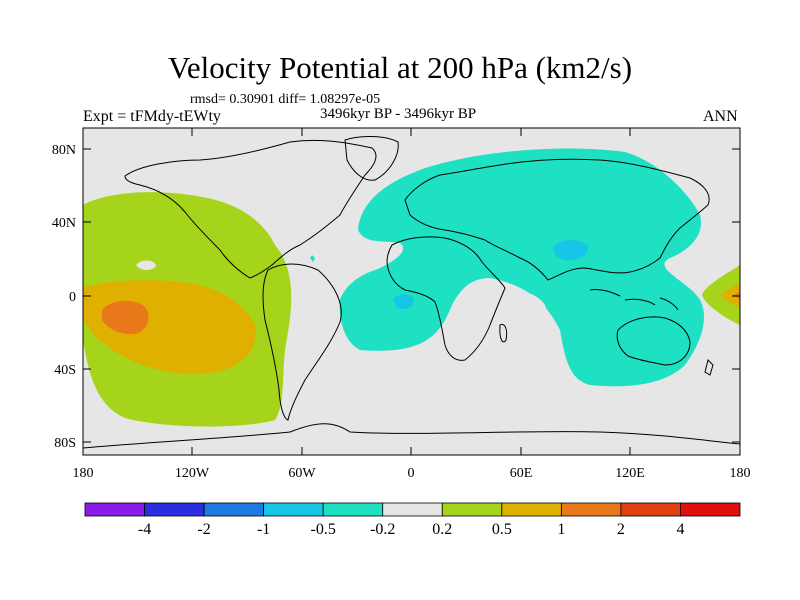 The width and height of the screenshot is (800, 600). What do you see at coordinates (263, 529) in the screenshot?
I see `colorbar-label: -1` at bounding box center [263, 529].